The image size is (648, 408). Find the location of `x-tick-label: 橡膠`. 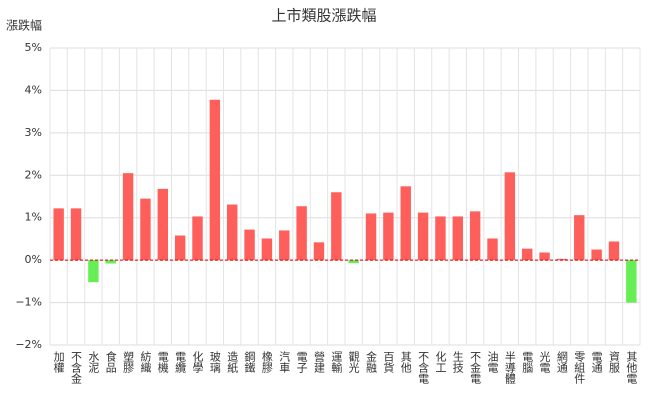

x-tick-label: 橡膠 is located at coordinates (266, 362).